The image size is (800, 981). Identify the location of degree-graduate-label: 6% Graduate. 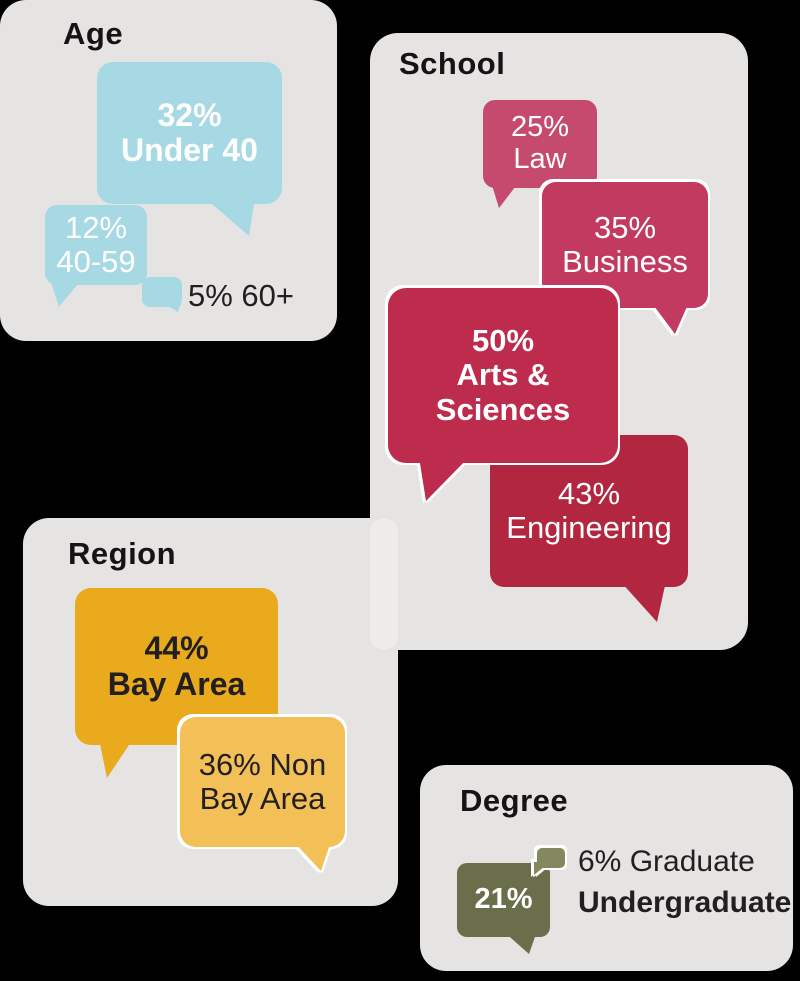
(666, 861).